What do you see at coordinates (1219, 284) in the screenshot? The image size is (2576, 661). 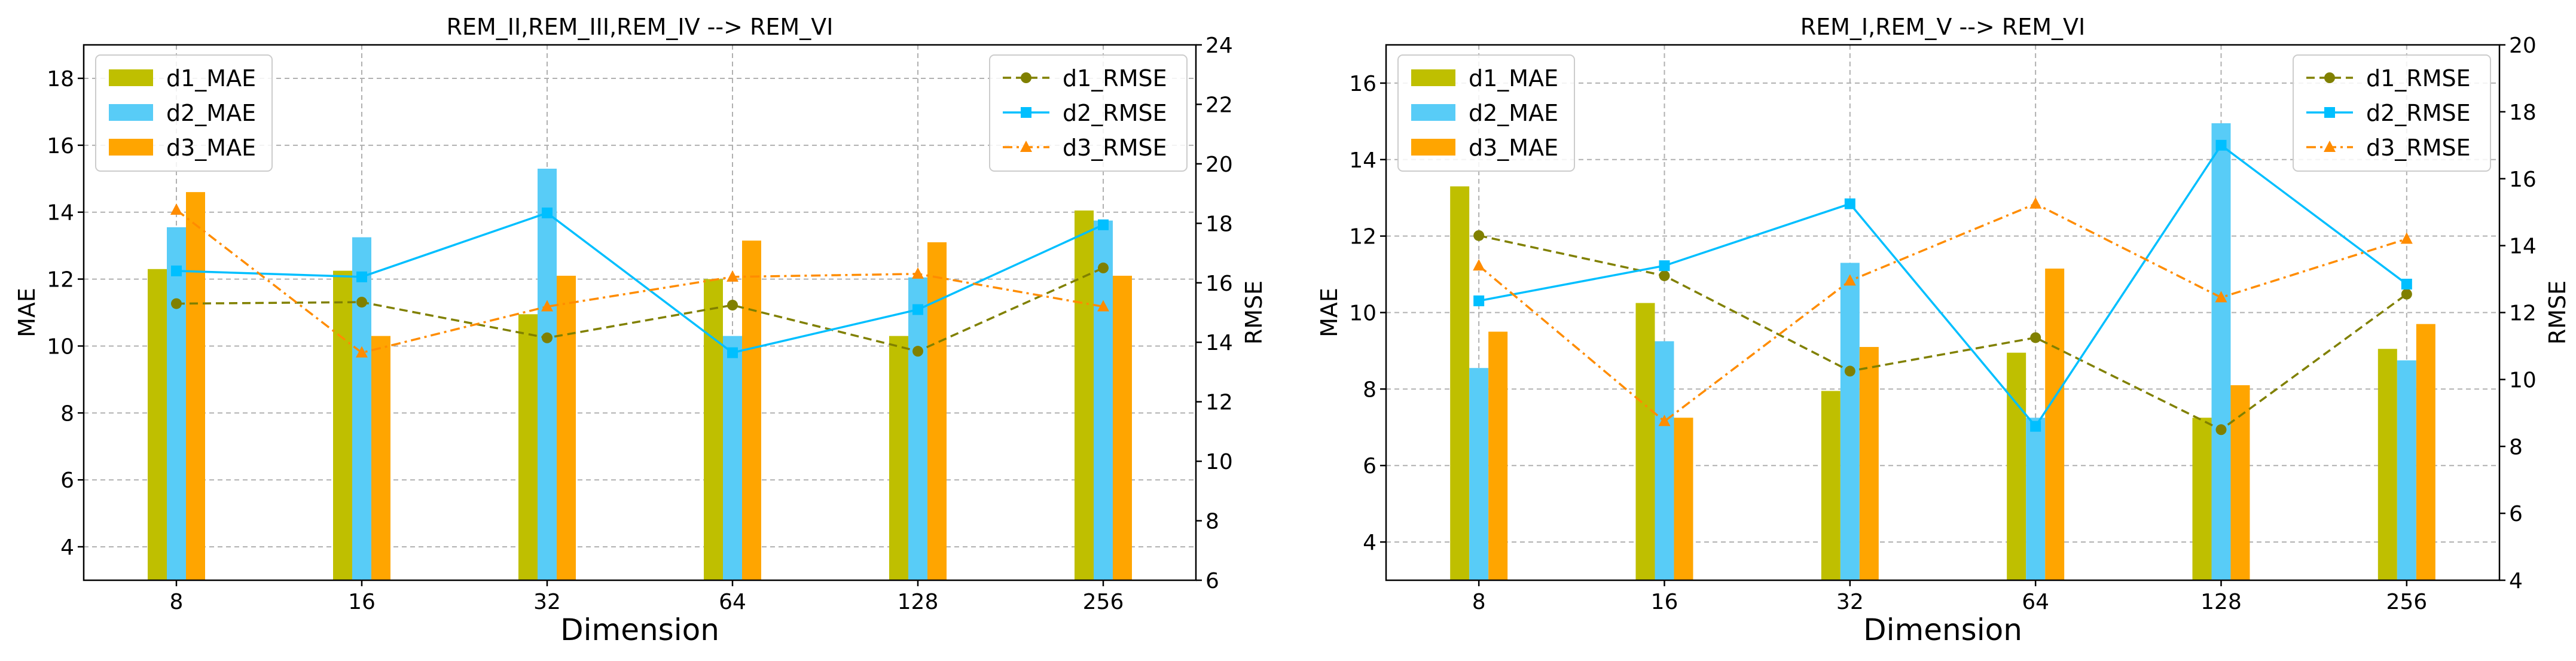 I see `y2-tick-label: 16` at bounding box center [1219, 284].